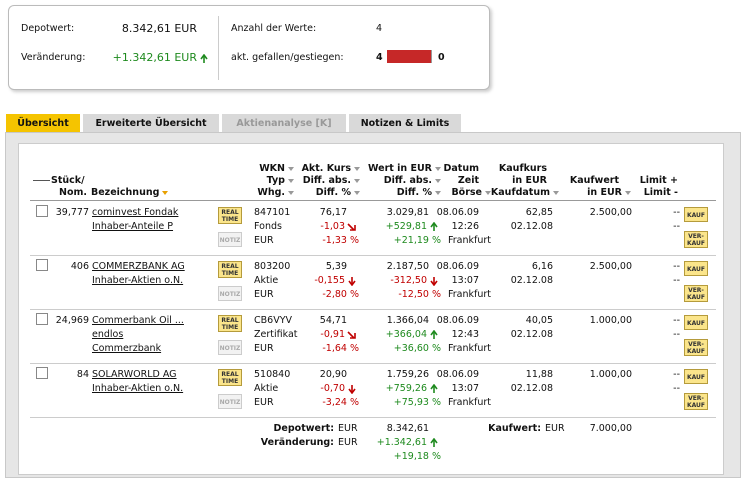 This screenshot has width=747, height=478. I want to click on security-link: endlos, so click(108, 334).